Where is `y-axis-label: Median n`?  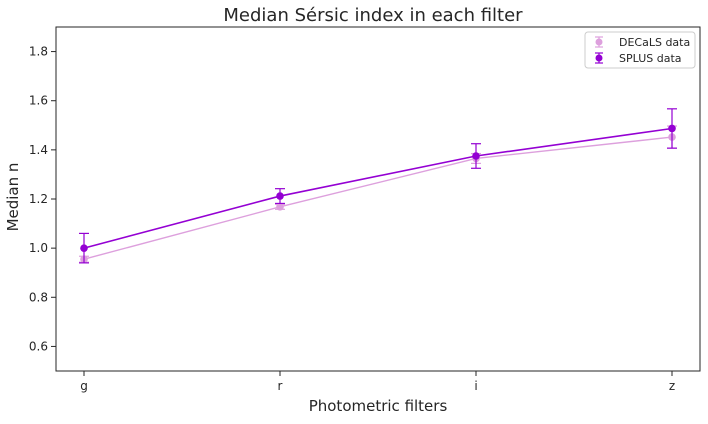 y-axis-label: Median n is located at coordinates (13, 197).